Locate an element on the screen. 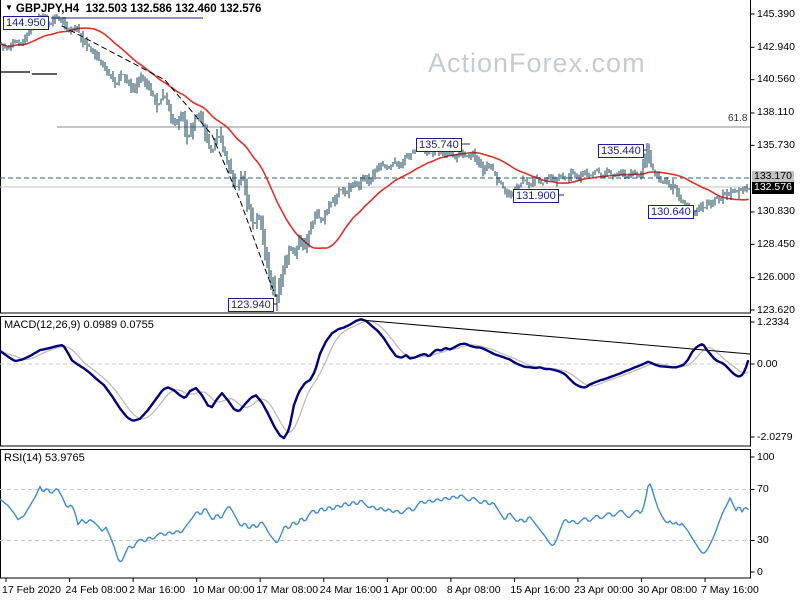 Image resolution: width=800 pixels, height=600 pixels. price-axis-label: 145.390 is located at coordinates (776, 13).